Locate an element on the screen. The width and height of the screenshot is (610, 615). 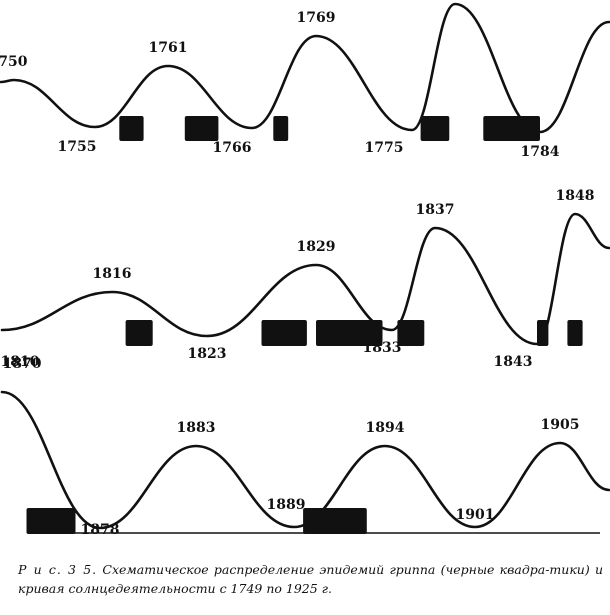
year-label: 1901 is located at coordinates (475, 515).